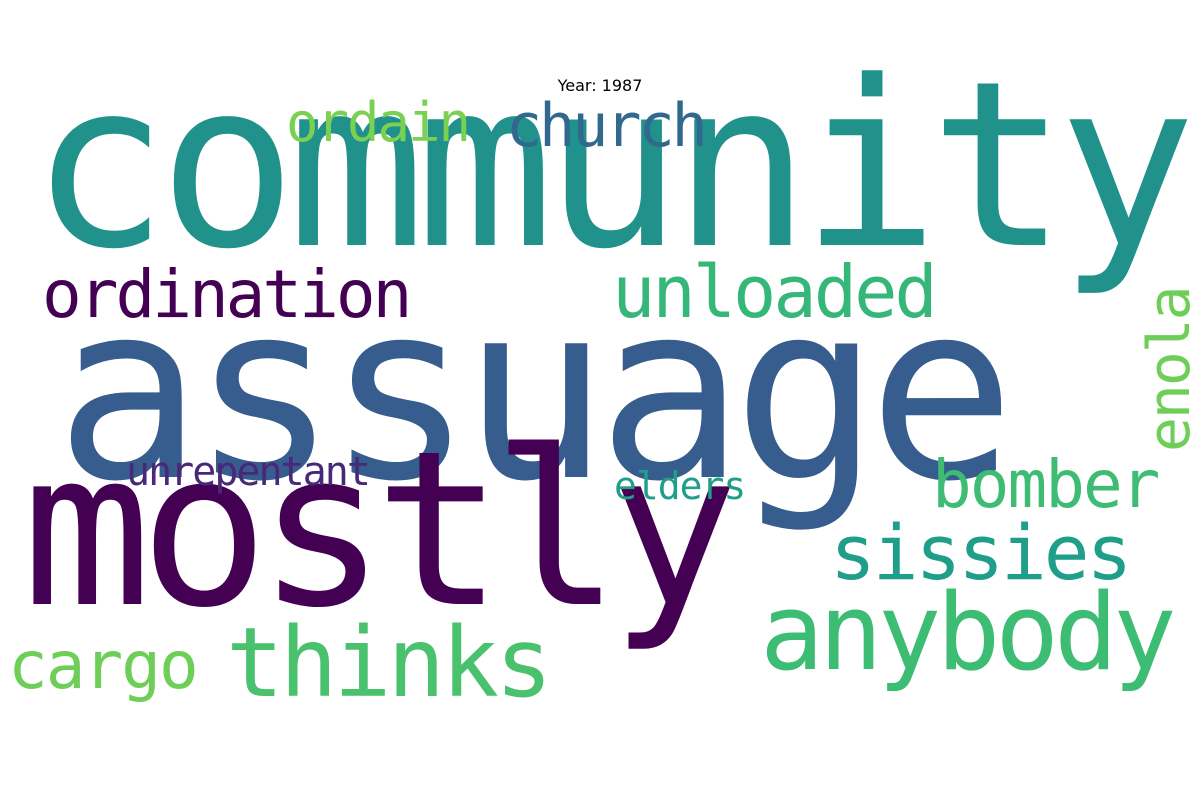  What do you see at coordinates (1046, 484) in the screenshot?
I see `word-bomber: bomber` at bounding box center [1046, 484].